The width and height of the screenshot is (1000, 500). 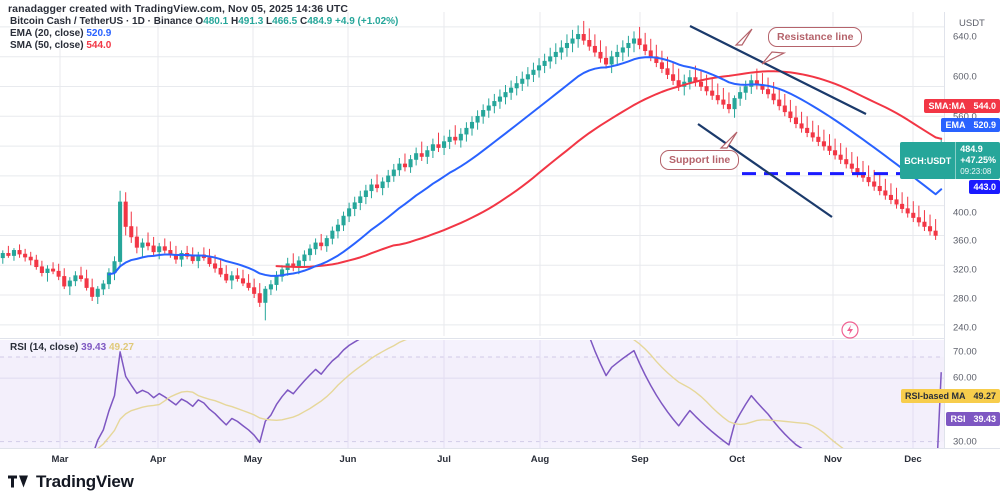 What do you see at coordinates (85, 481) in the screenshot?
I see `tradingview-wordmark: TradingView` at bounding box center [85, 481].